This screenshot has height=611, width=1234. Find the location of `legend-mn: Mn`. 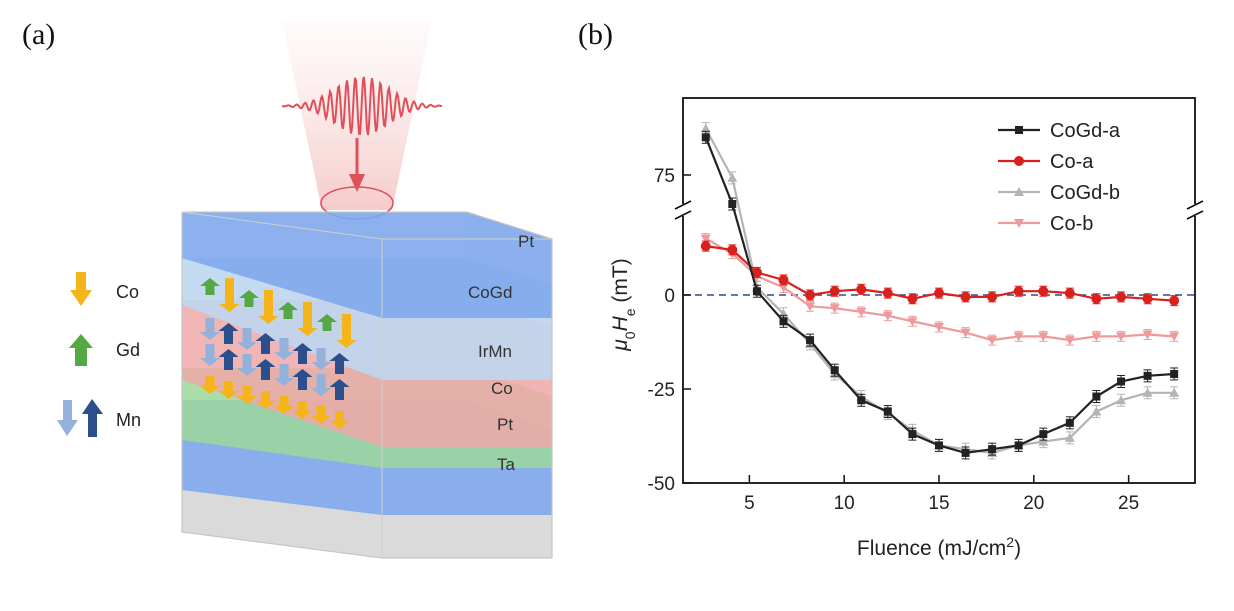

legend-mn: Mn is located at coordinates (99, 418).